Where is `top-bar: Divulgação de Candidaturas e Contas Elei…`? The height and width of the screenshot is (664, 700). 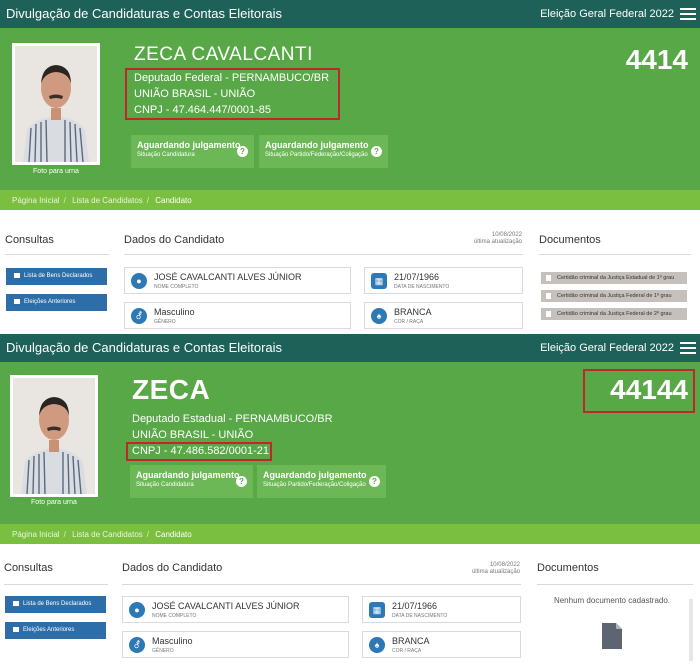 top-bar: Divulgação de Candidaturas e Contas Elei… is located at coordinates (350, 348).